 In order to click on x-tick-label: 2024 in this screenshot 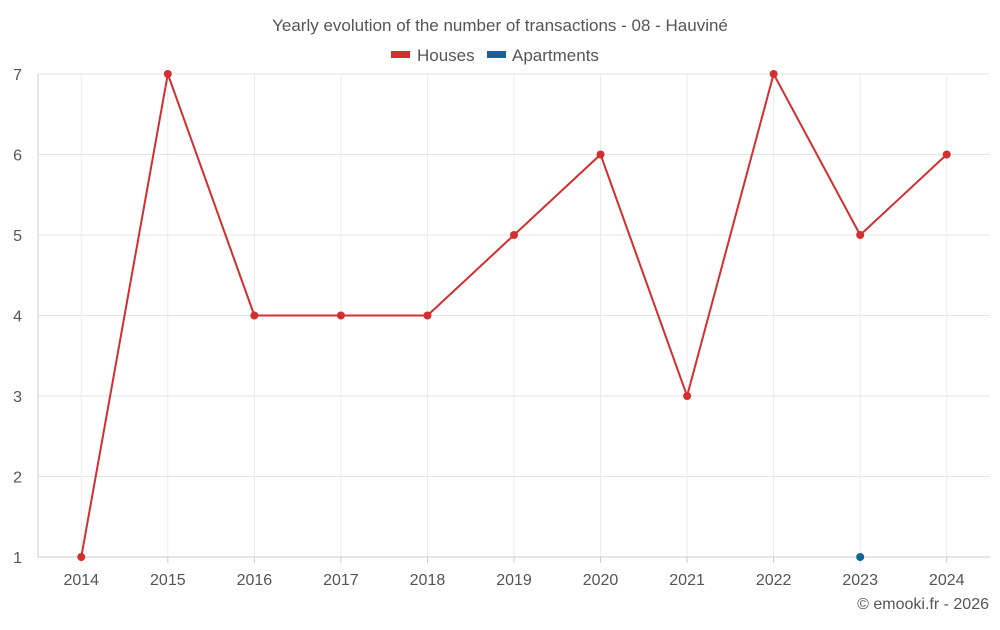, I will do `click(947, 580)`.